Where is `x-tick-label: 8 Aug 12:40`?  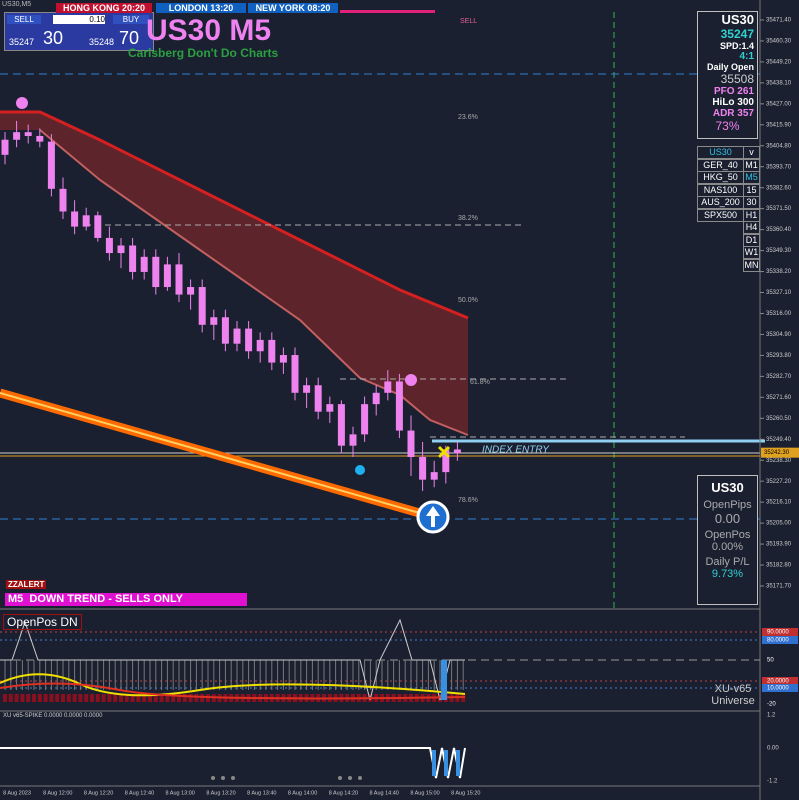
x-tick-label: 8 Aug 12:40 is located at coordinates (139, 793).